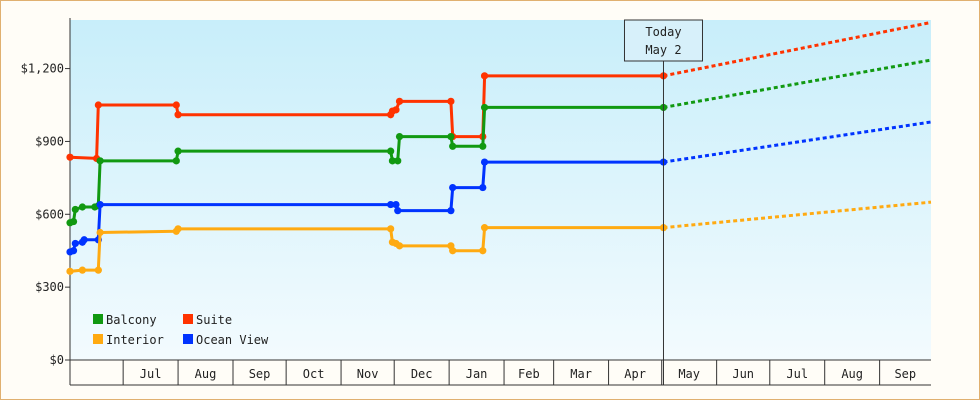  Describe the element at coordinates (797, 49) in the screenshot. I see `forecast-line-suite` at that location.